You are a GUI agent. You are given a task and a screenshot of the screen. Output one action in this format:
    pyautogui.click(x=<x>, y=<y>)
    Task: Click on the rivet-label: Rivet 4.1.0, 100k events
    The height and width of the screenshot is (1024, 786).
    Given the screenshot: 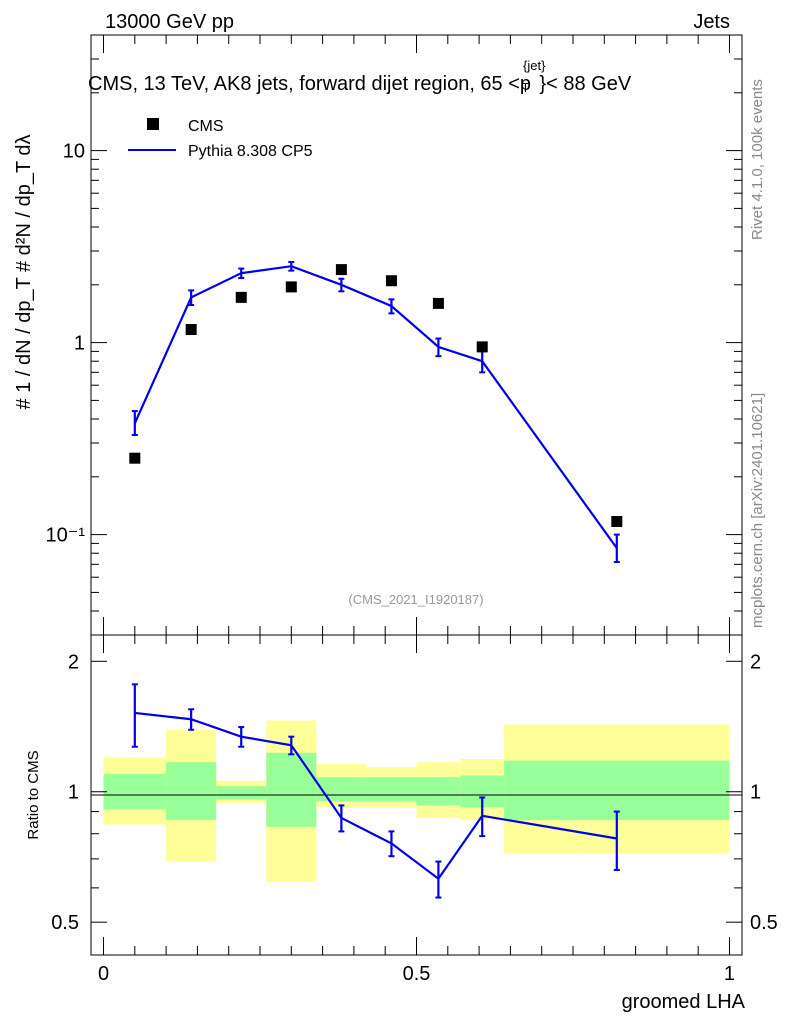 What is the action you would take?
    pyautogui.click(x=757, y=159)
    